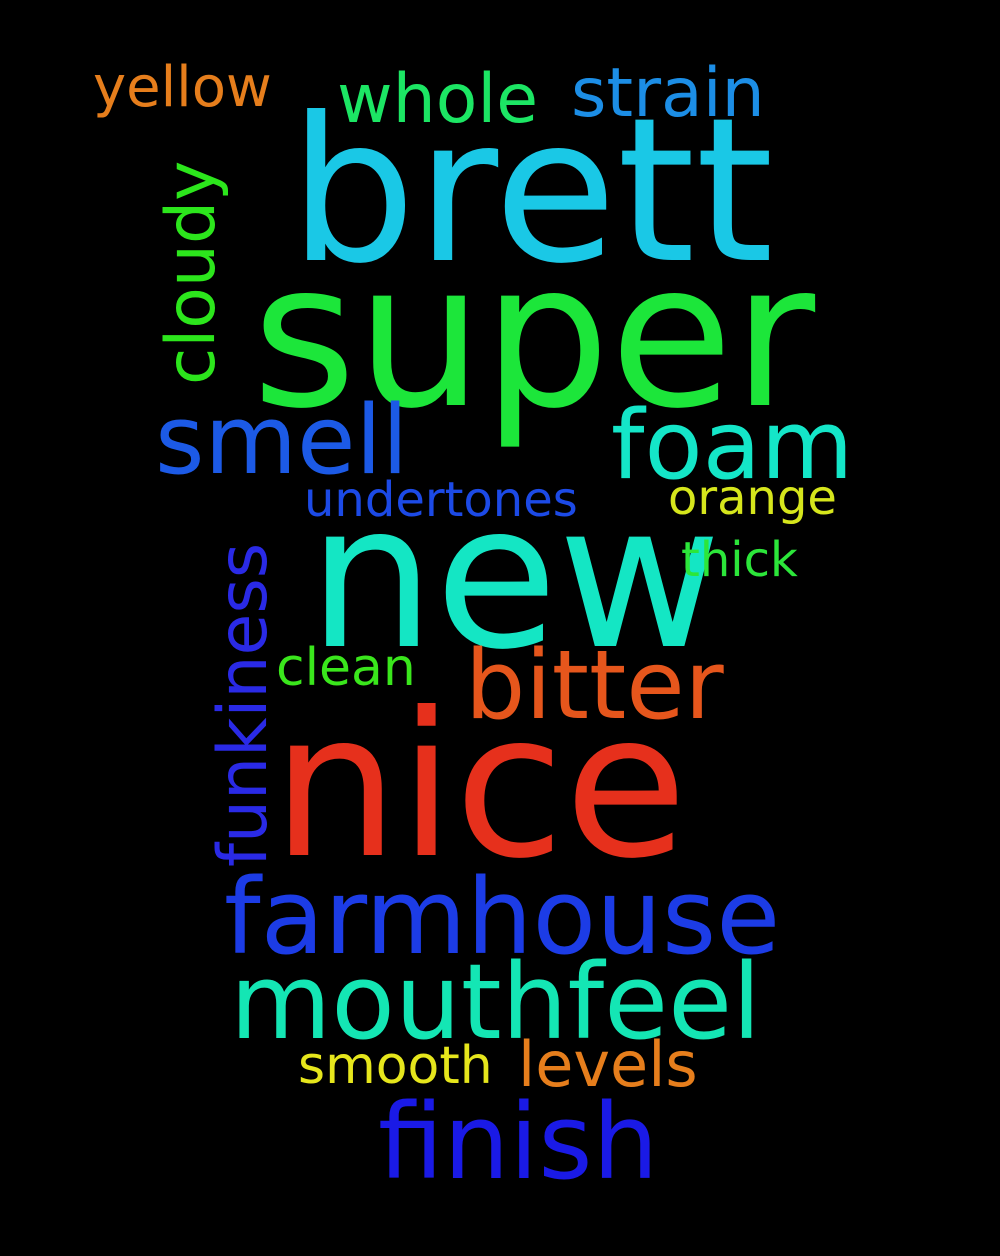  I want to click on word-mouthfeel: mouthfeel, so click(496, 1002).